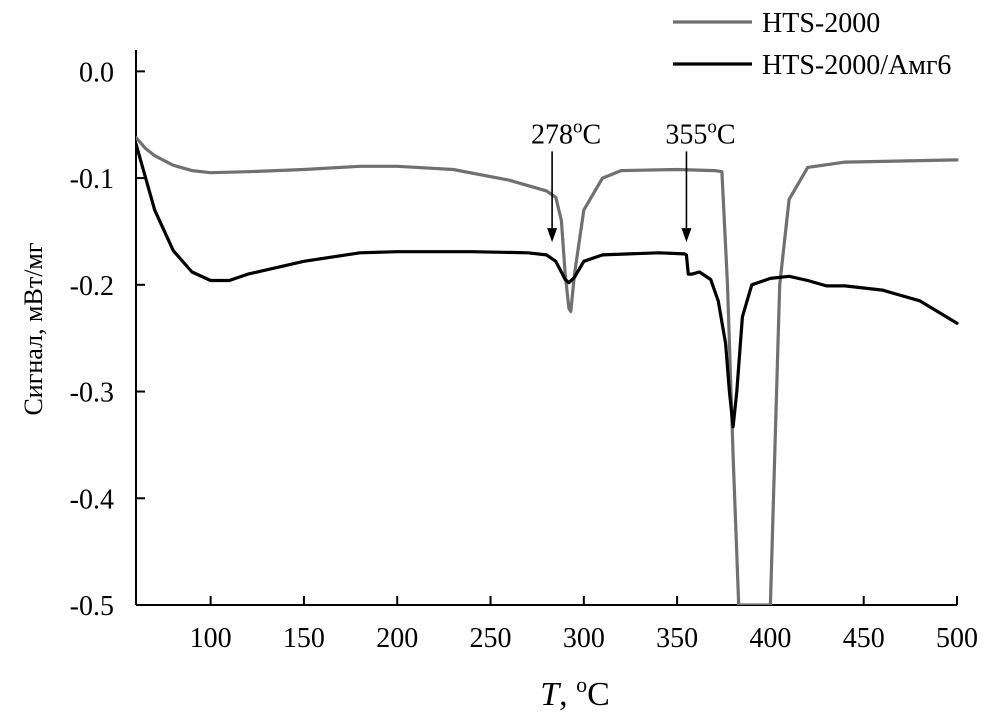  I want to click on x-ticks: 100 150 200 250 300 350 400 450 500, so click(584, 625).